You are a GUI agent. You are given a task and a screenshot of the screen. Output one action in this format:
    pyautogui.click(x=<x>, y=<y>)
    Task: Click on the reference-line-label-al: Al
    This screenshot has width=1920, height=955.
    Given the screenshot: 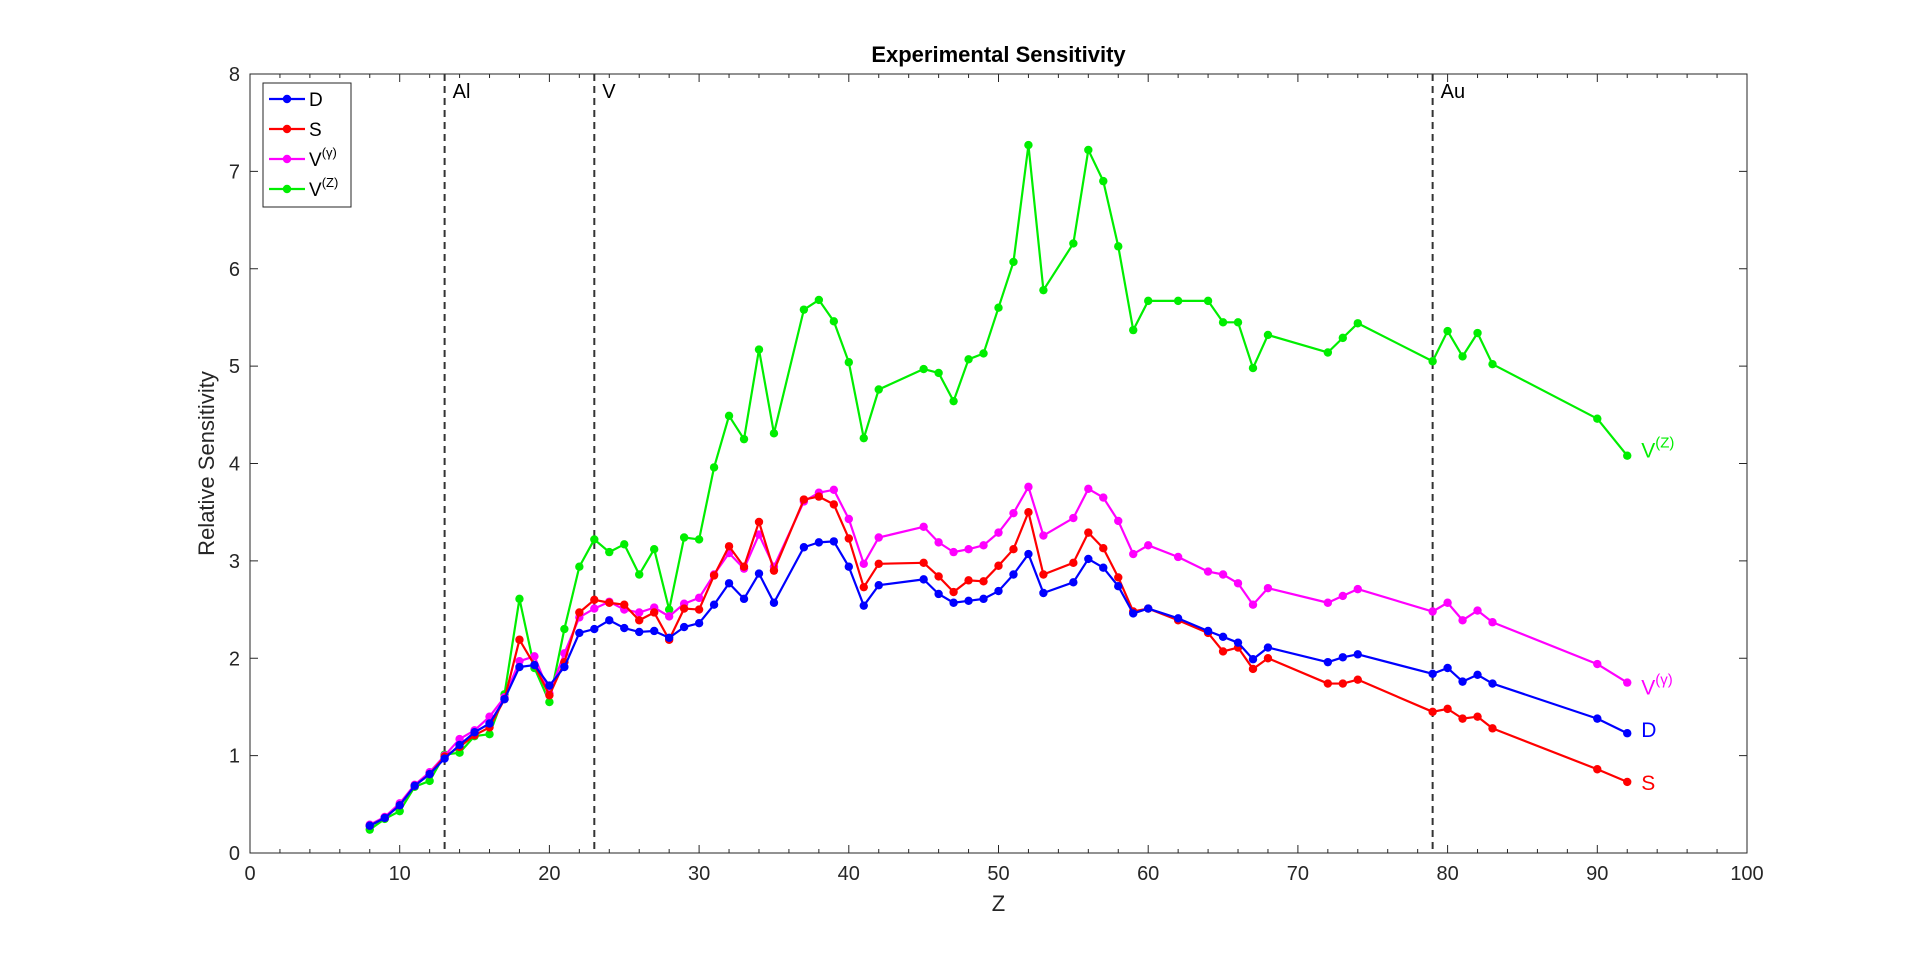 What is the action you would take?
    pyautogui.click(x=462, y=92)
    